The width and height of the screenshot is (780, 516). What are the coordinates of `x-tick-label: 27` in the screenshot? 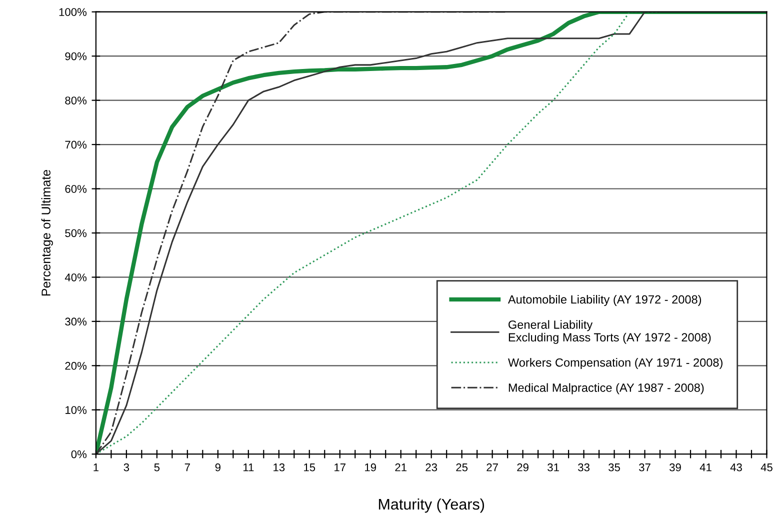 It's located at (492, 467).